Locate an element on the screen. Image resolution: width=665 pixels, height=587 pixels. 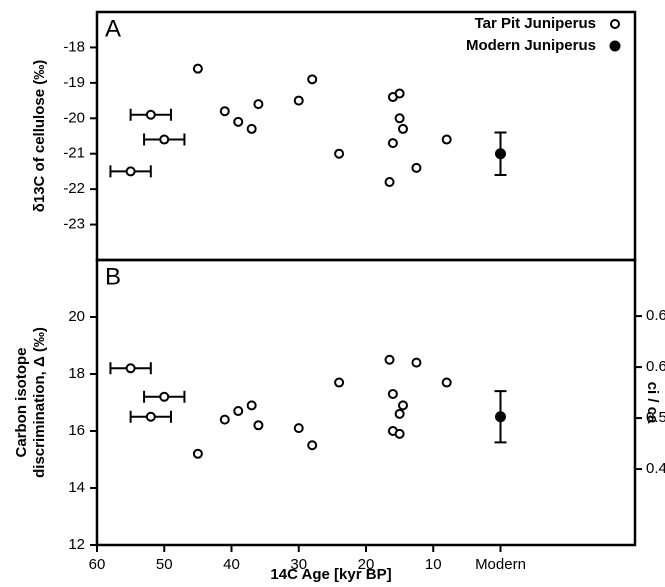
y-tick-label: 14 is located at coordinates (76, 487).